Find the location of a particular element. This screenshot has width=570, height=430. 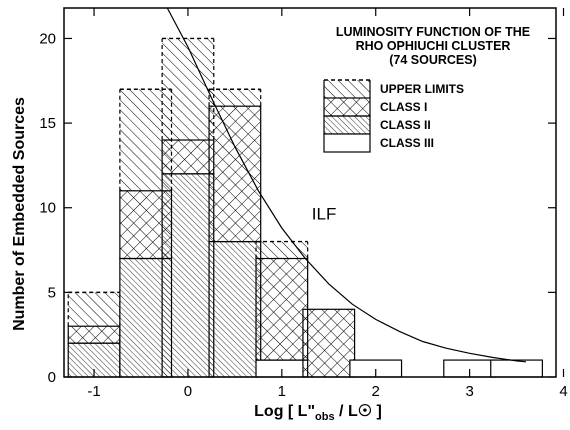

sun-symbol: ☉ is located at coordinates (365, 411).